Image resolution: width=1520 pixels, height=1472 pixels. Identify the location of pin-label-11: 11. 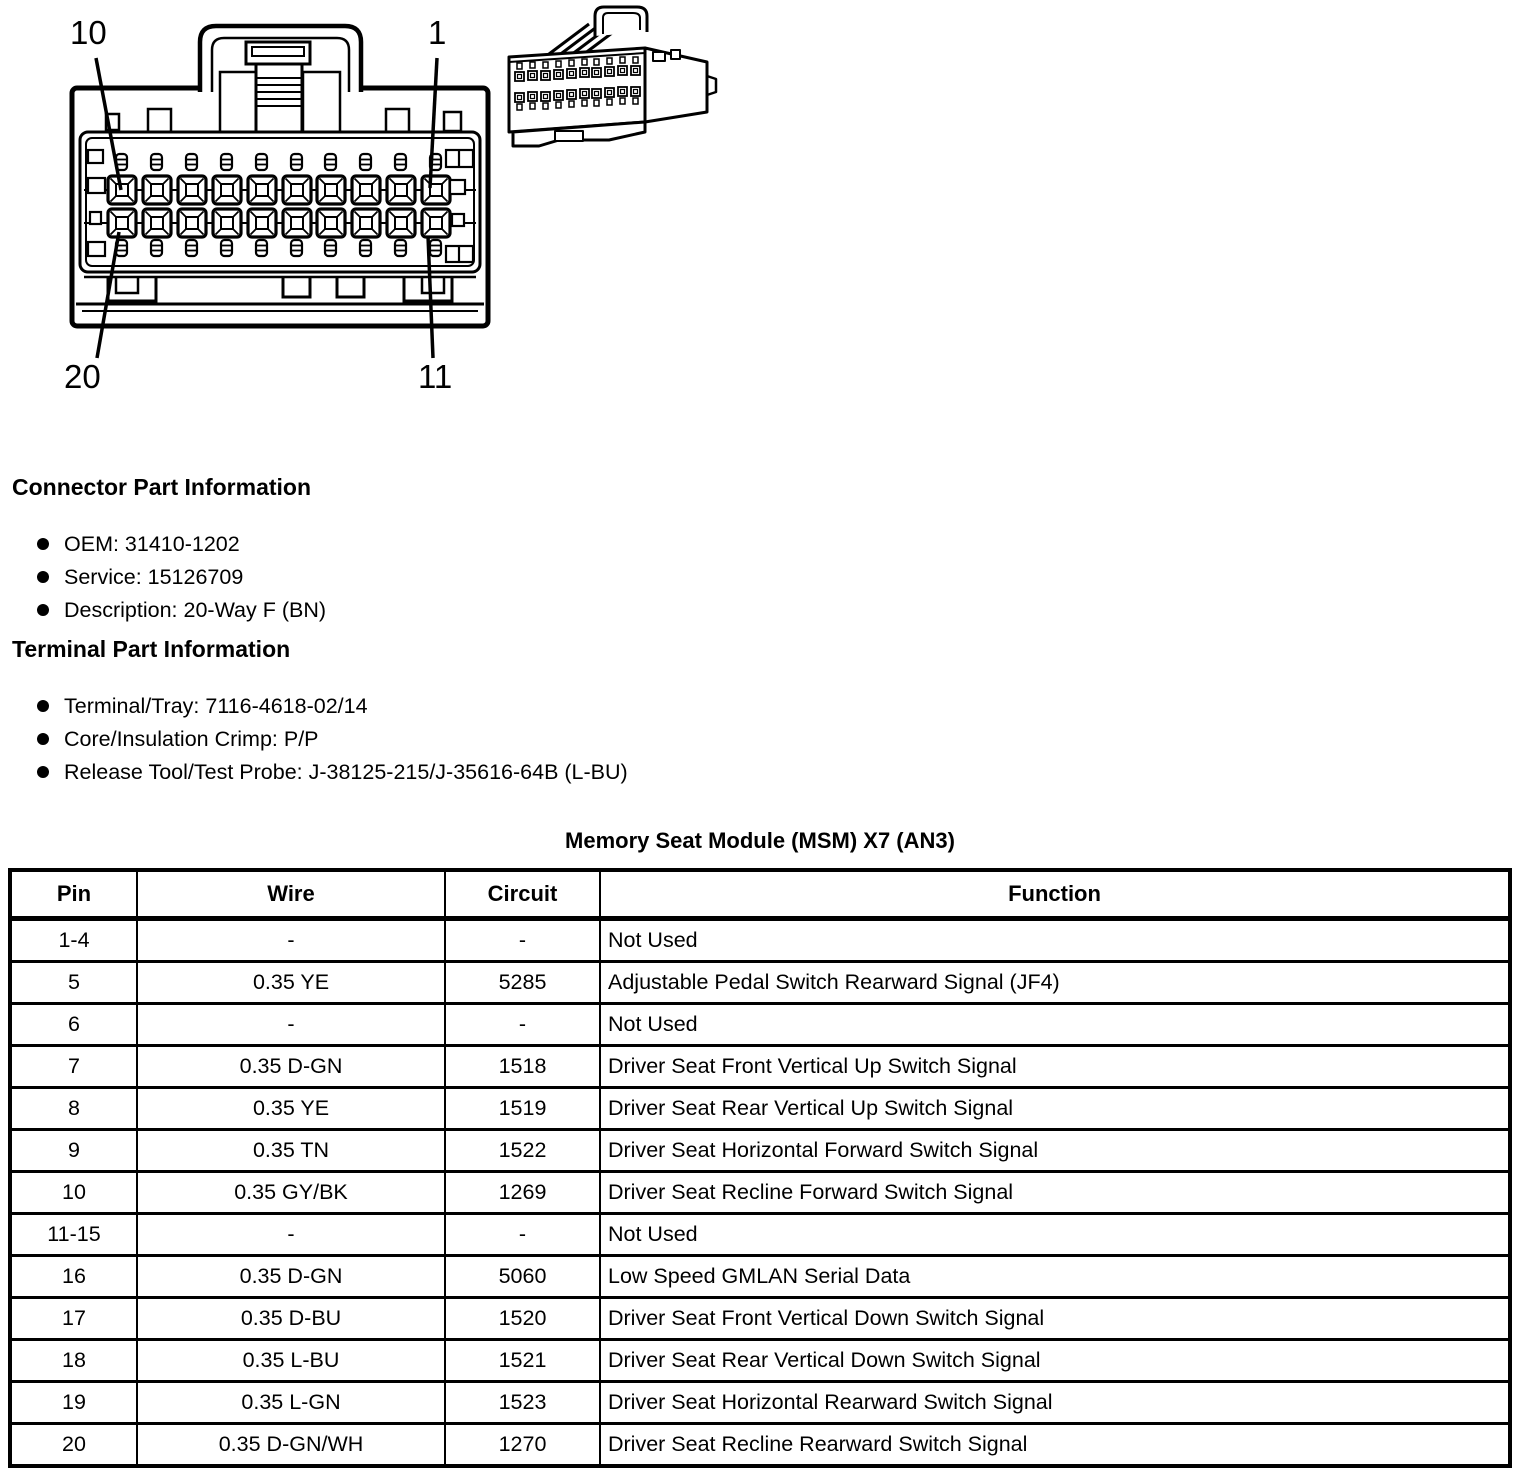
(435, 376).